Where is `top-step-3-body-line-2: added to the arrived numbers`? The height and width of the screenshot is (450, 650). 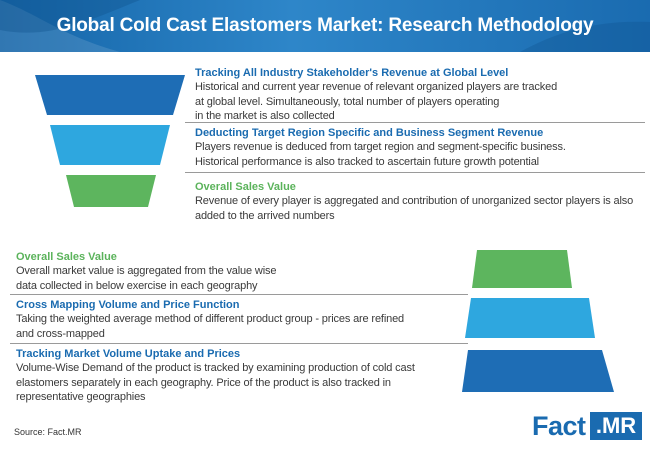 top-step-3-body-line-2: added to the arrived numbers is located at coordinates (265, 215).